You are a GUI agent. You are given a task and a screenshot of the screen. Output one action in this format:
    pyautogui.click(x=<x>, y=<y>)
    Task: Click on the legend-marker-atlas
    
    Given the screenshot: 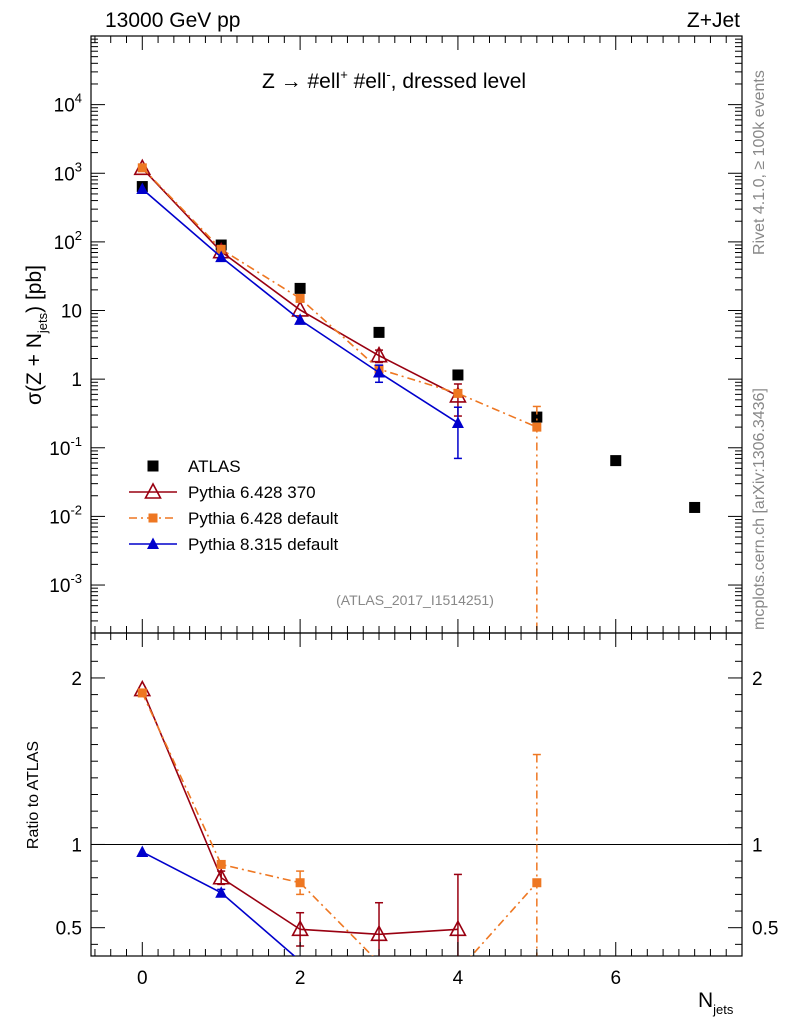 What is the action you would take?
    pyautogui.click(x=153, y=466)
    